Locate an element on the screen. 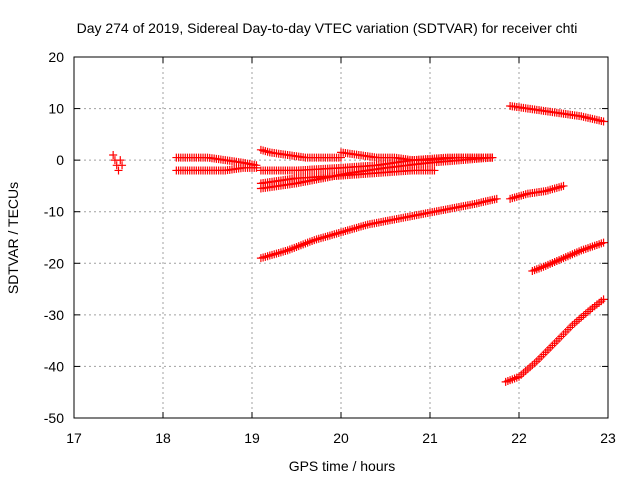 The image size is (640, 480). x-tick-label: 17 is located at coordinates (74, 438).